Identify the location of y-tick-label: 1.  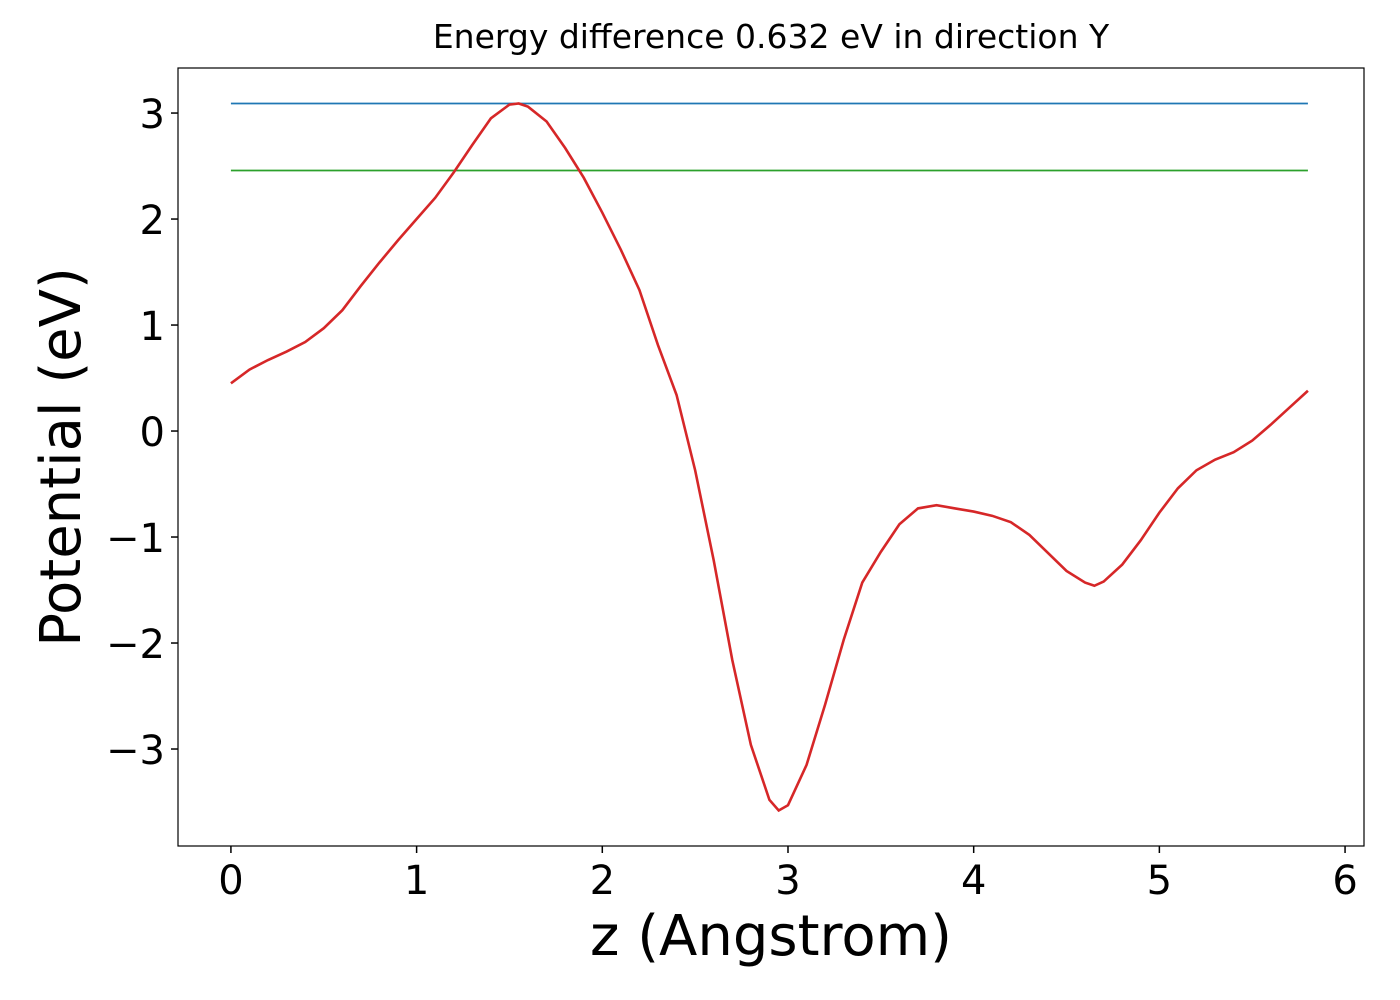
(152, 327).